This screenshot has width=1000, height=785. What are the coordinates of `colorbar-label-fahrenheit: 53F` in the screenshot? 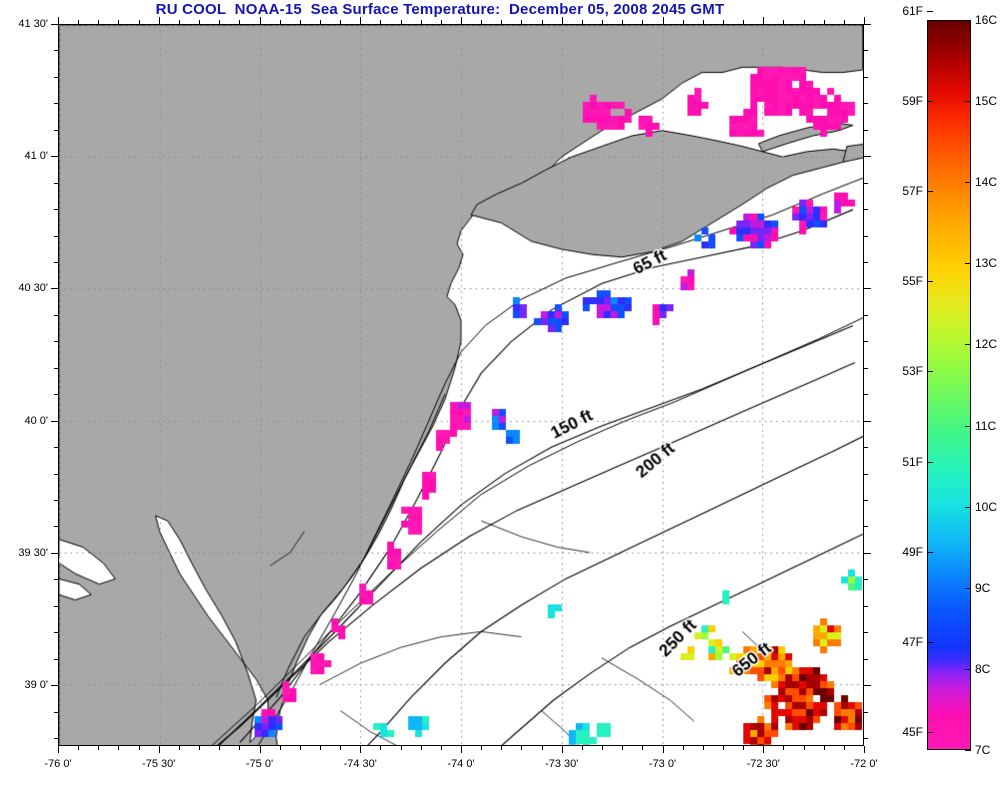 It's located at (912, 371).